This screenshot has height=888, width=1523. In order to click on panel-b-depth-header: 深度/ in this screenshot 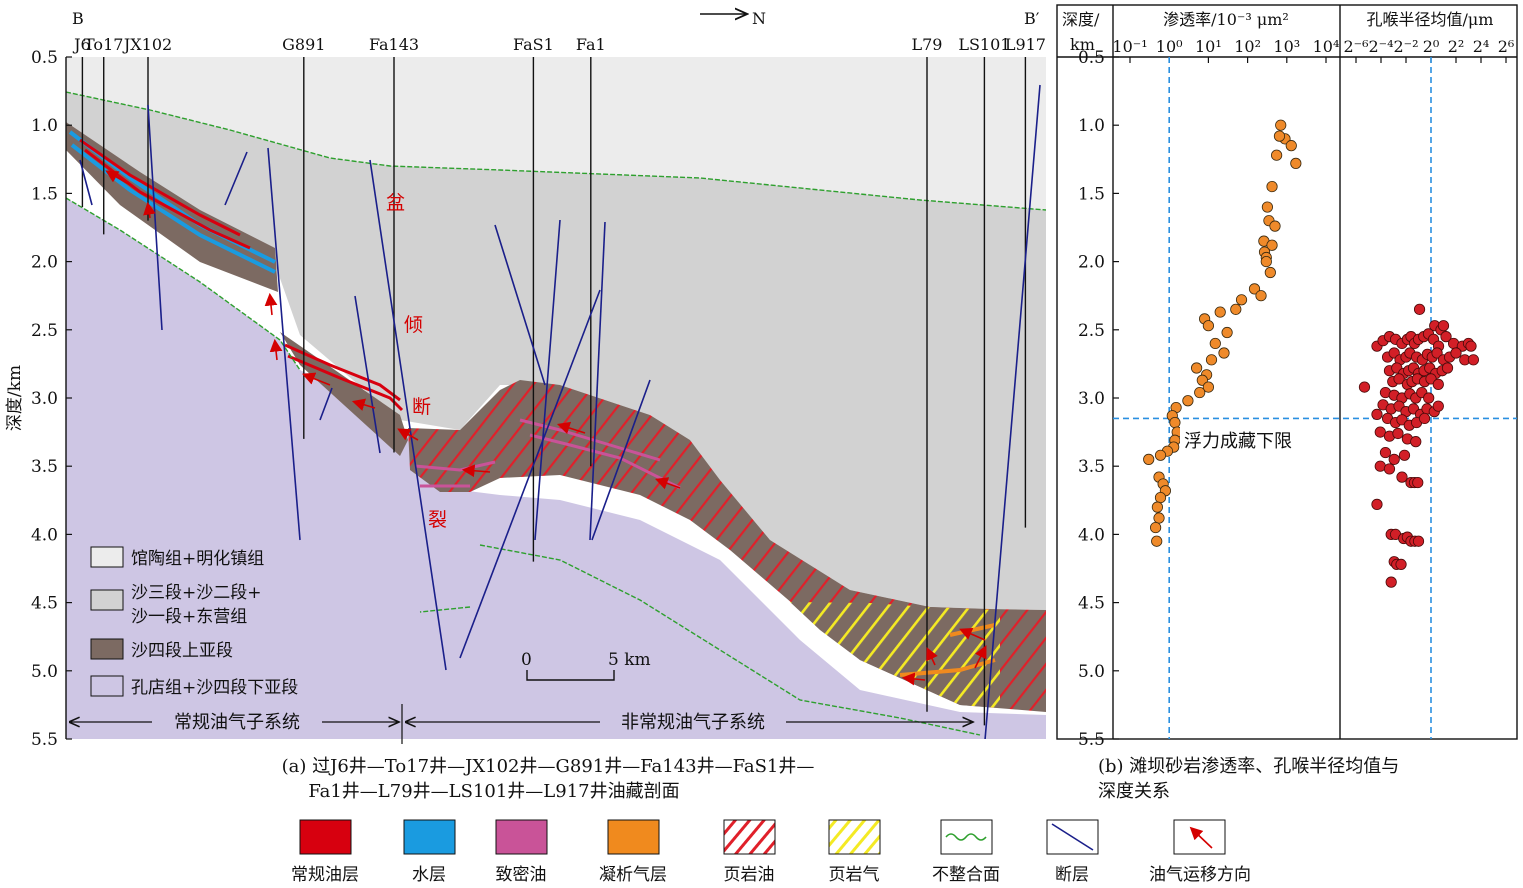, I will do `click(1081, 19)`.